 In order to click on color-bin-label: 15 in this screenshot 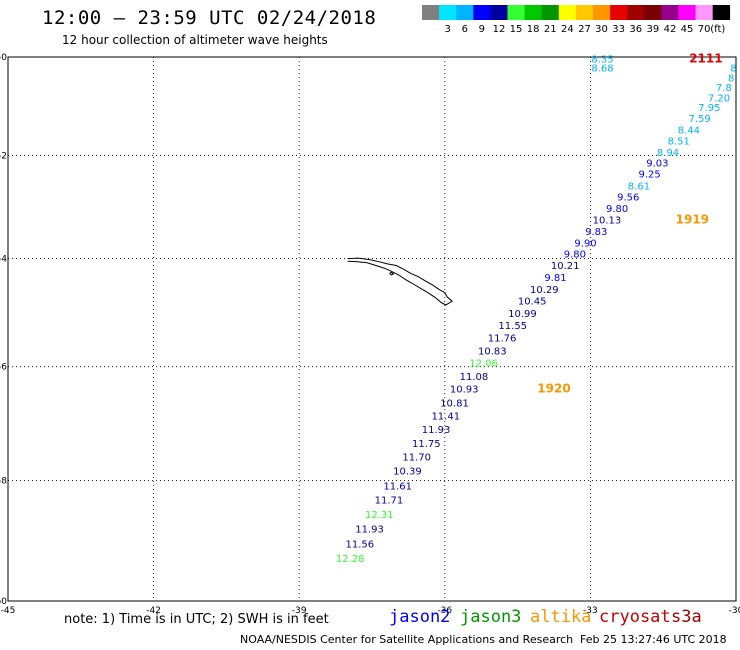, I will do `click(516, 29)`.